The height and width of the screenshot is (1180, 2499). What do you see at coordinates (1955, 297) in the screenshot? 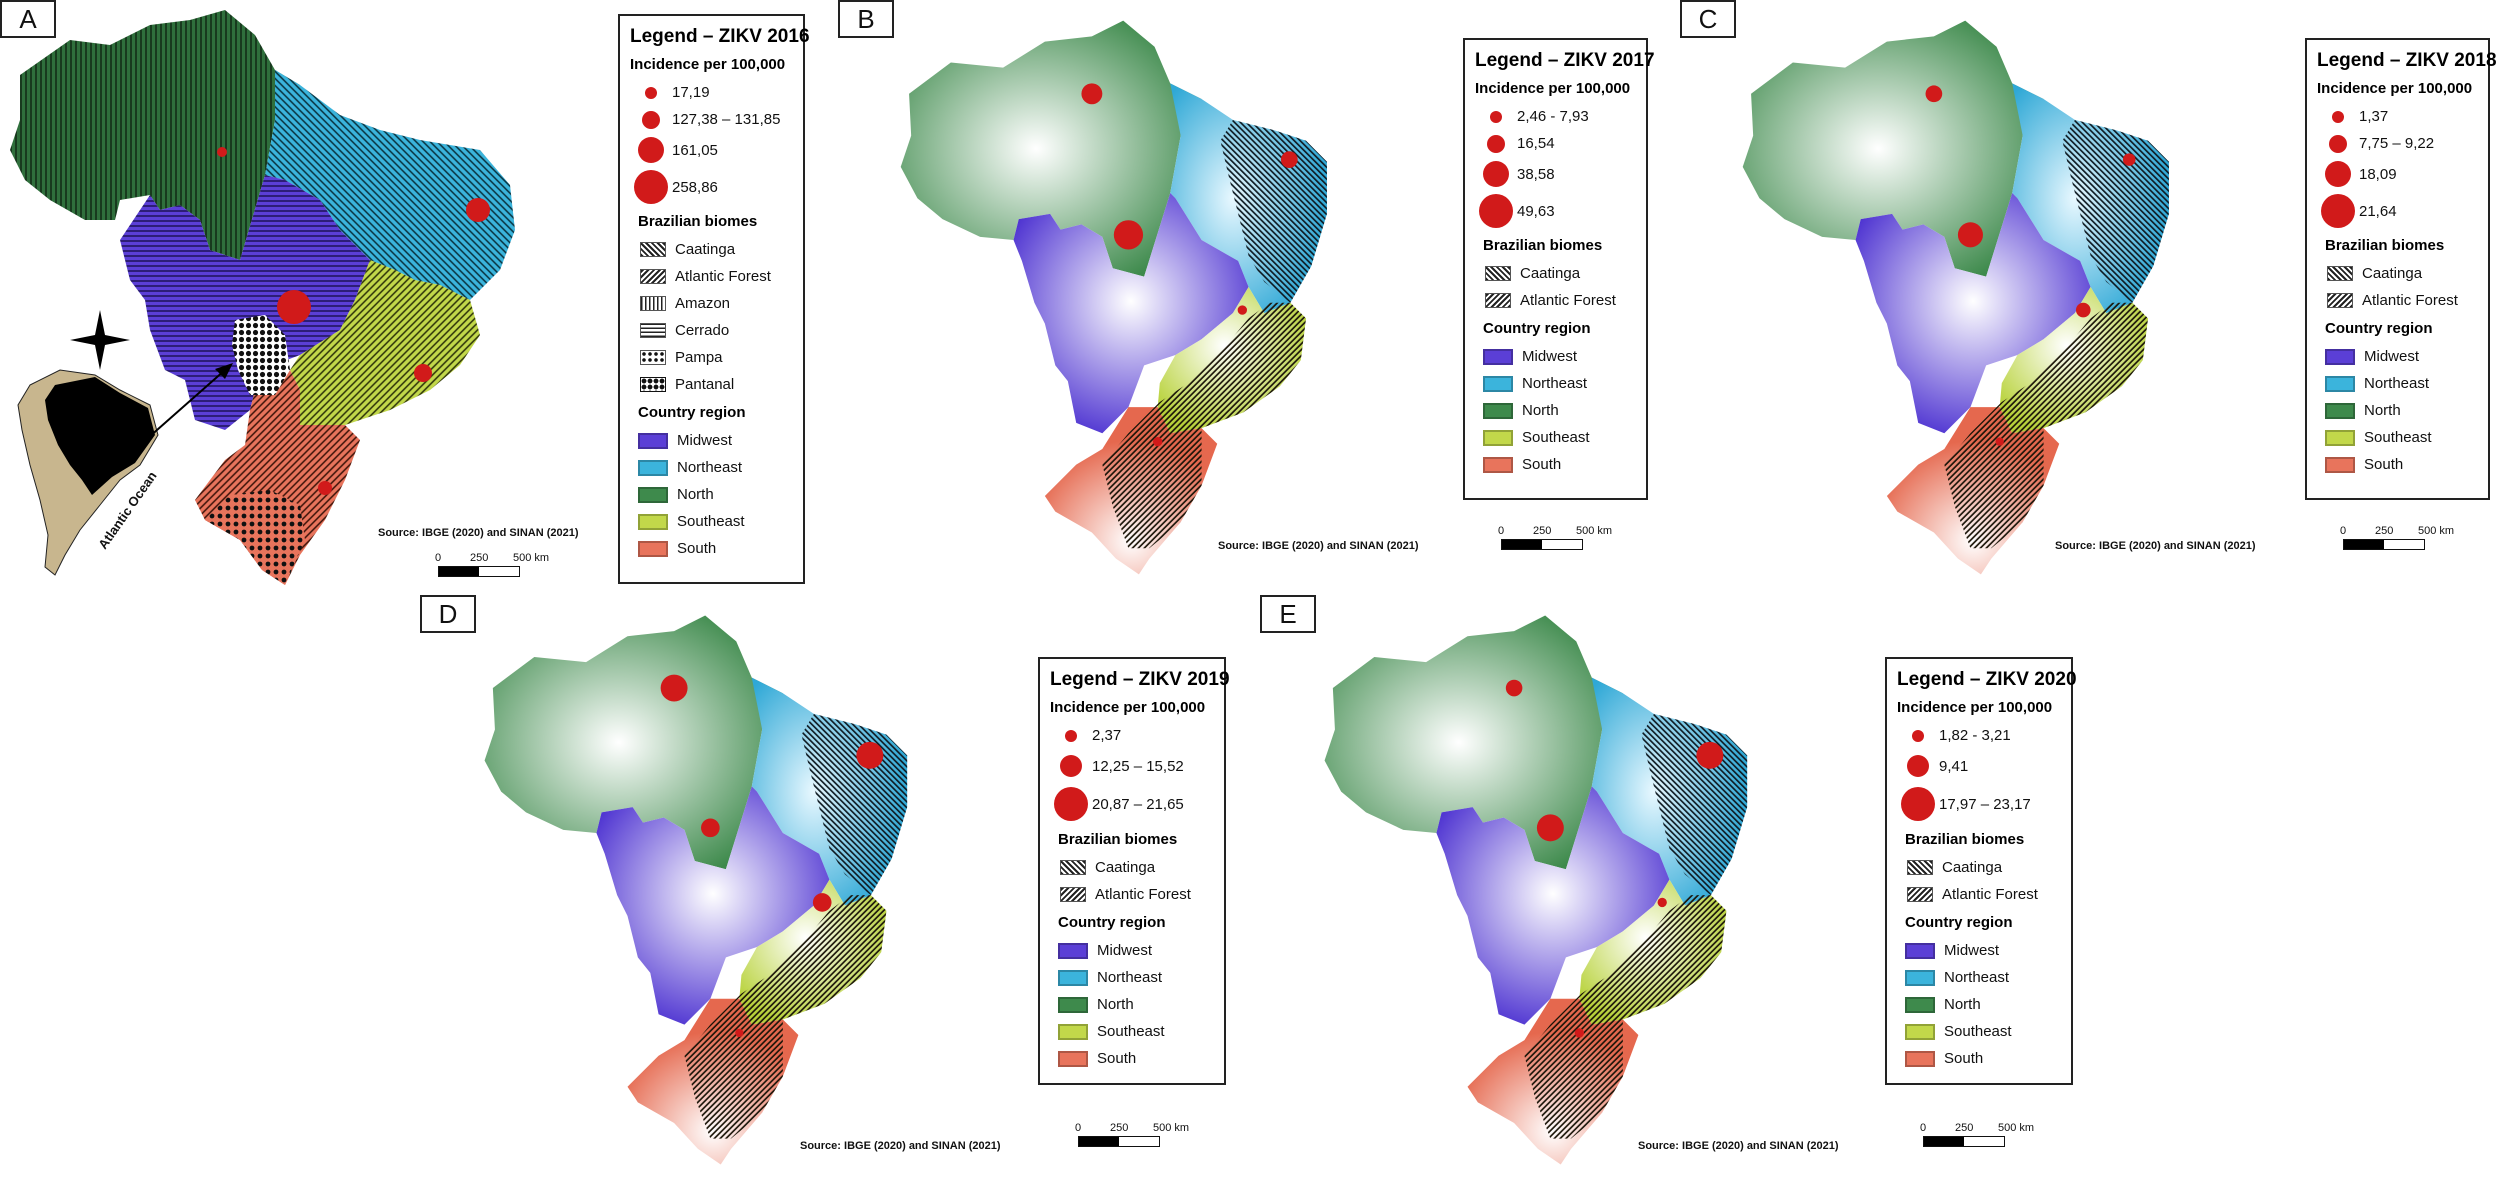
I see `map-2018` at bounding box center [1955, 297].